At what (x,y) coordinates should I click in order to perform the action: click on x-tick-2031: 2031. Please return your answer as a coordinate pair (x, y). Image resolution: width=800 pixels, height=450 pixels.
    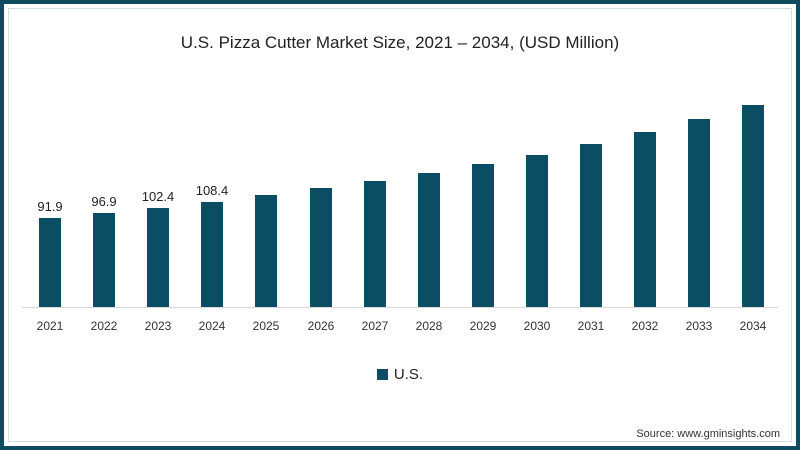
    Looking at the image, I should click on (591, 326).